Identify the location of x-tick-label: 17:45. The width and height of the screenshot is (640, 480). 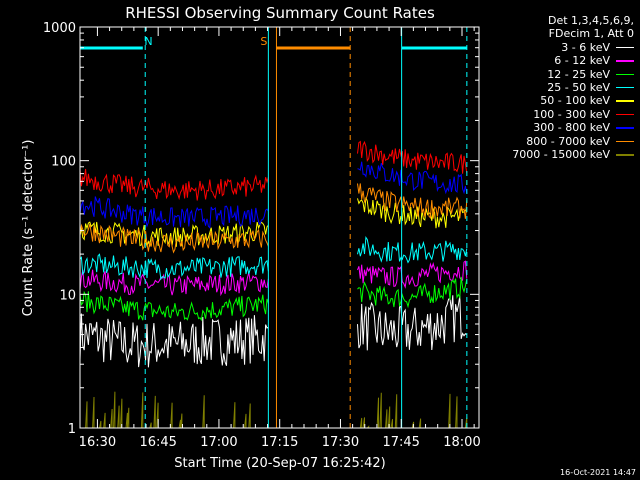
(400, 442).